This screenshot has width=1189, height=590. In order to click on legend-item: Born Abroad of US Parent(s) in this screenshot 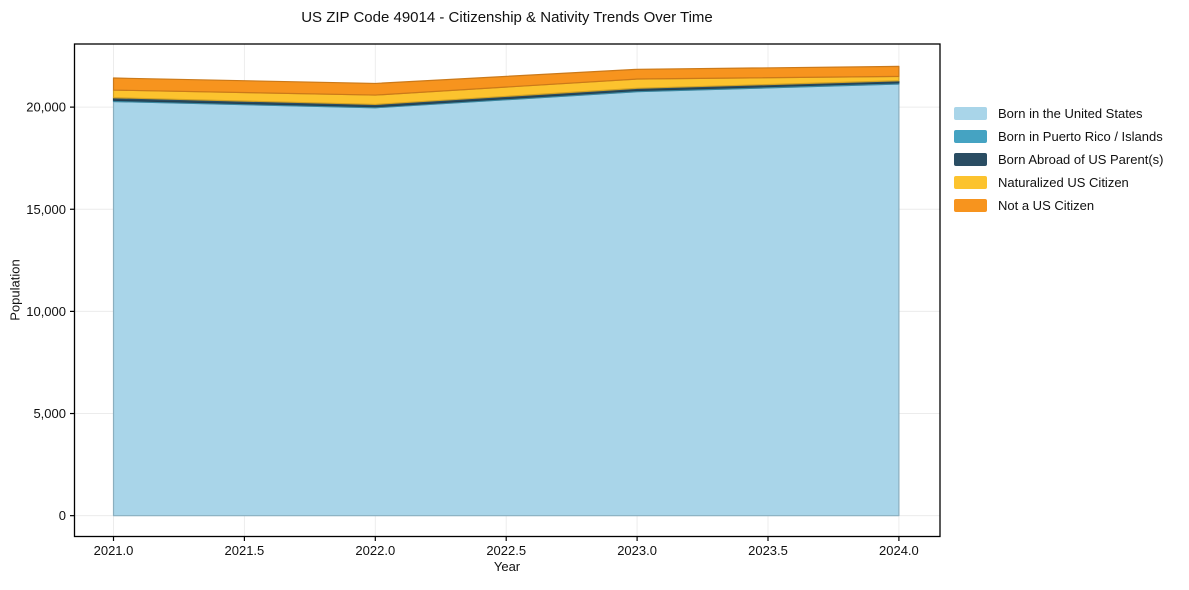, I will do `click(1058, 159)`.